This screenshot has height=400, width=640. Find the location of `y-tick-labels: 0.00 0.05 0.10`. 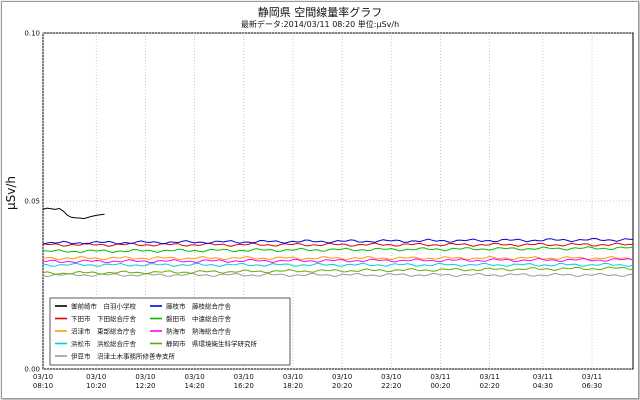

y-tick-labels: 0.00 0.05 0.10 is located at coordinates (32, 202).